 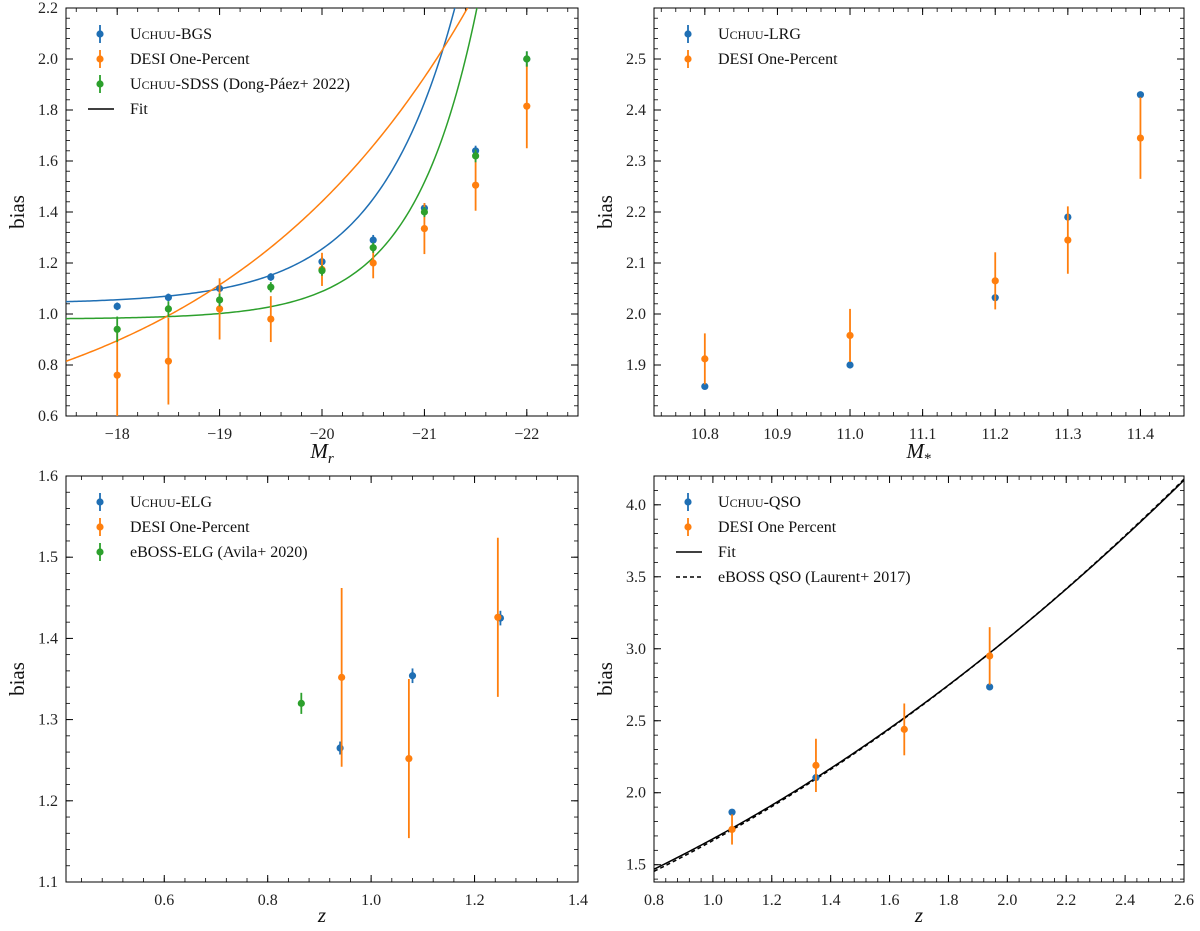 I want to click on legend-label: DESI One Percent, so click(x=777, y=527).